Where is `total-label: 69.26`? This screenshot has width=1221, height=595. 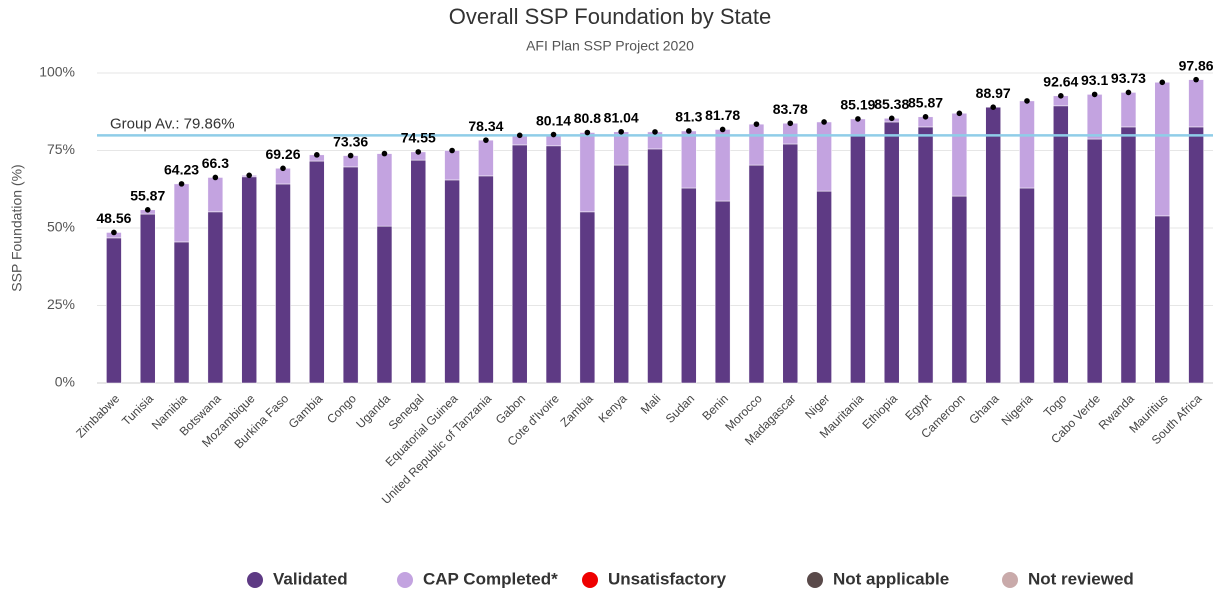 total-label: 69.26 is located at coordinates (282, 154).